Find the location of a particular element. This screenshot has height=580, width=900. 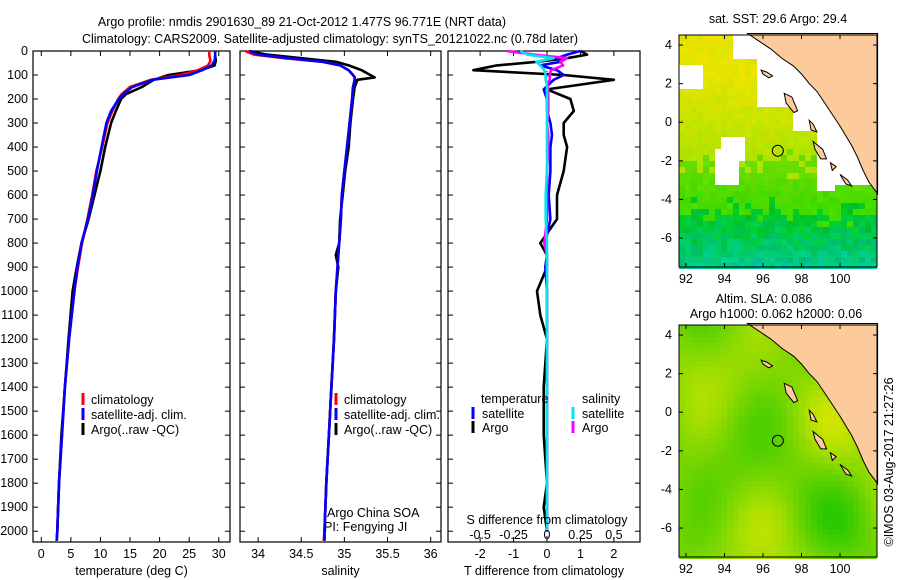

series-line-satellite-adj-clim- is located at coordinates (302, 295).